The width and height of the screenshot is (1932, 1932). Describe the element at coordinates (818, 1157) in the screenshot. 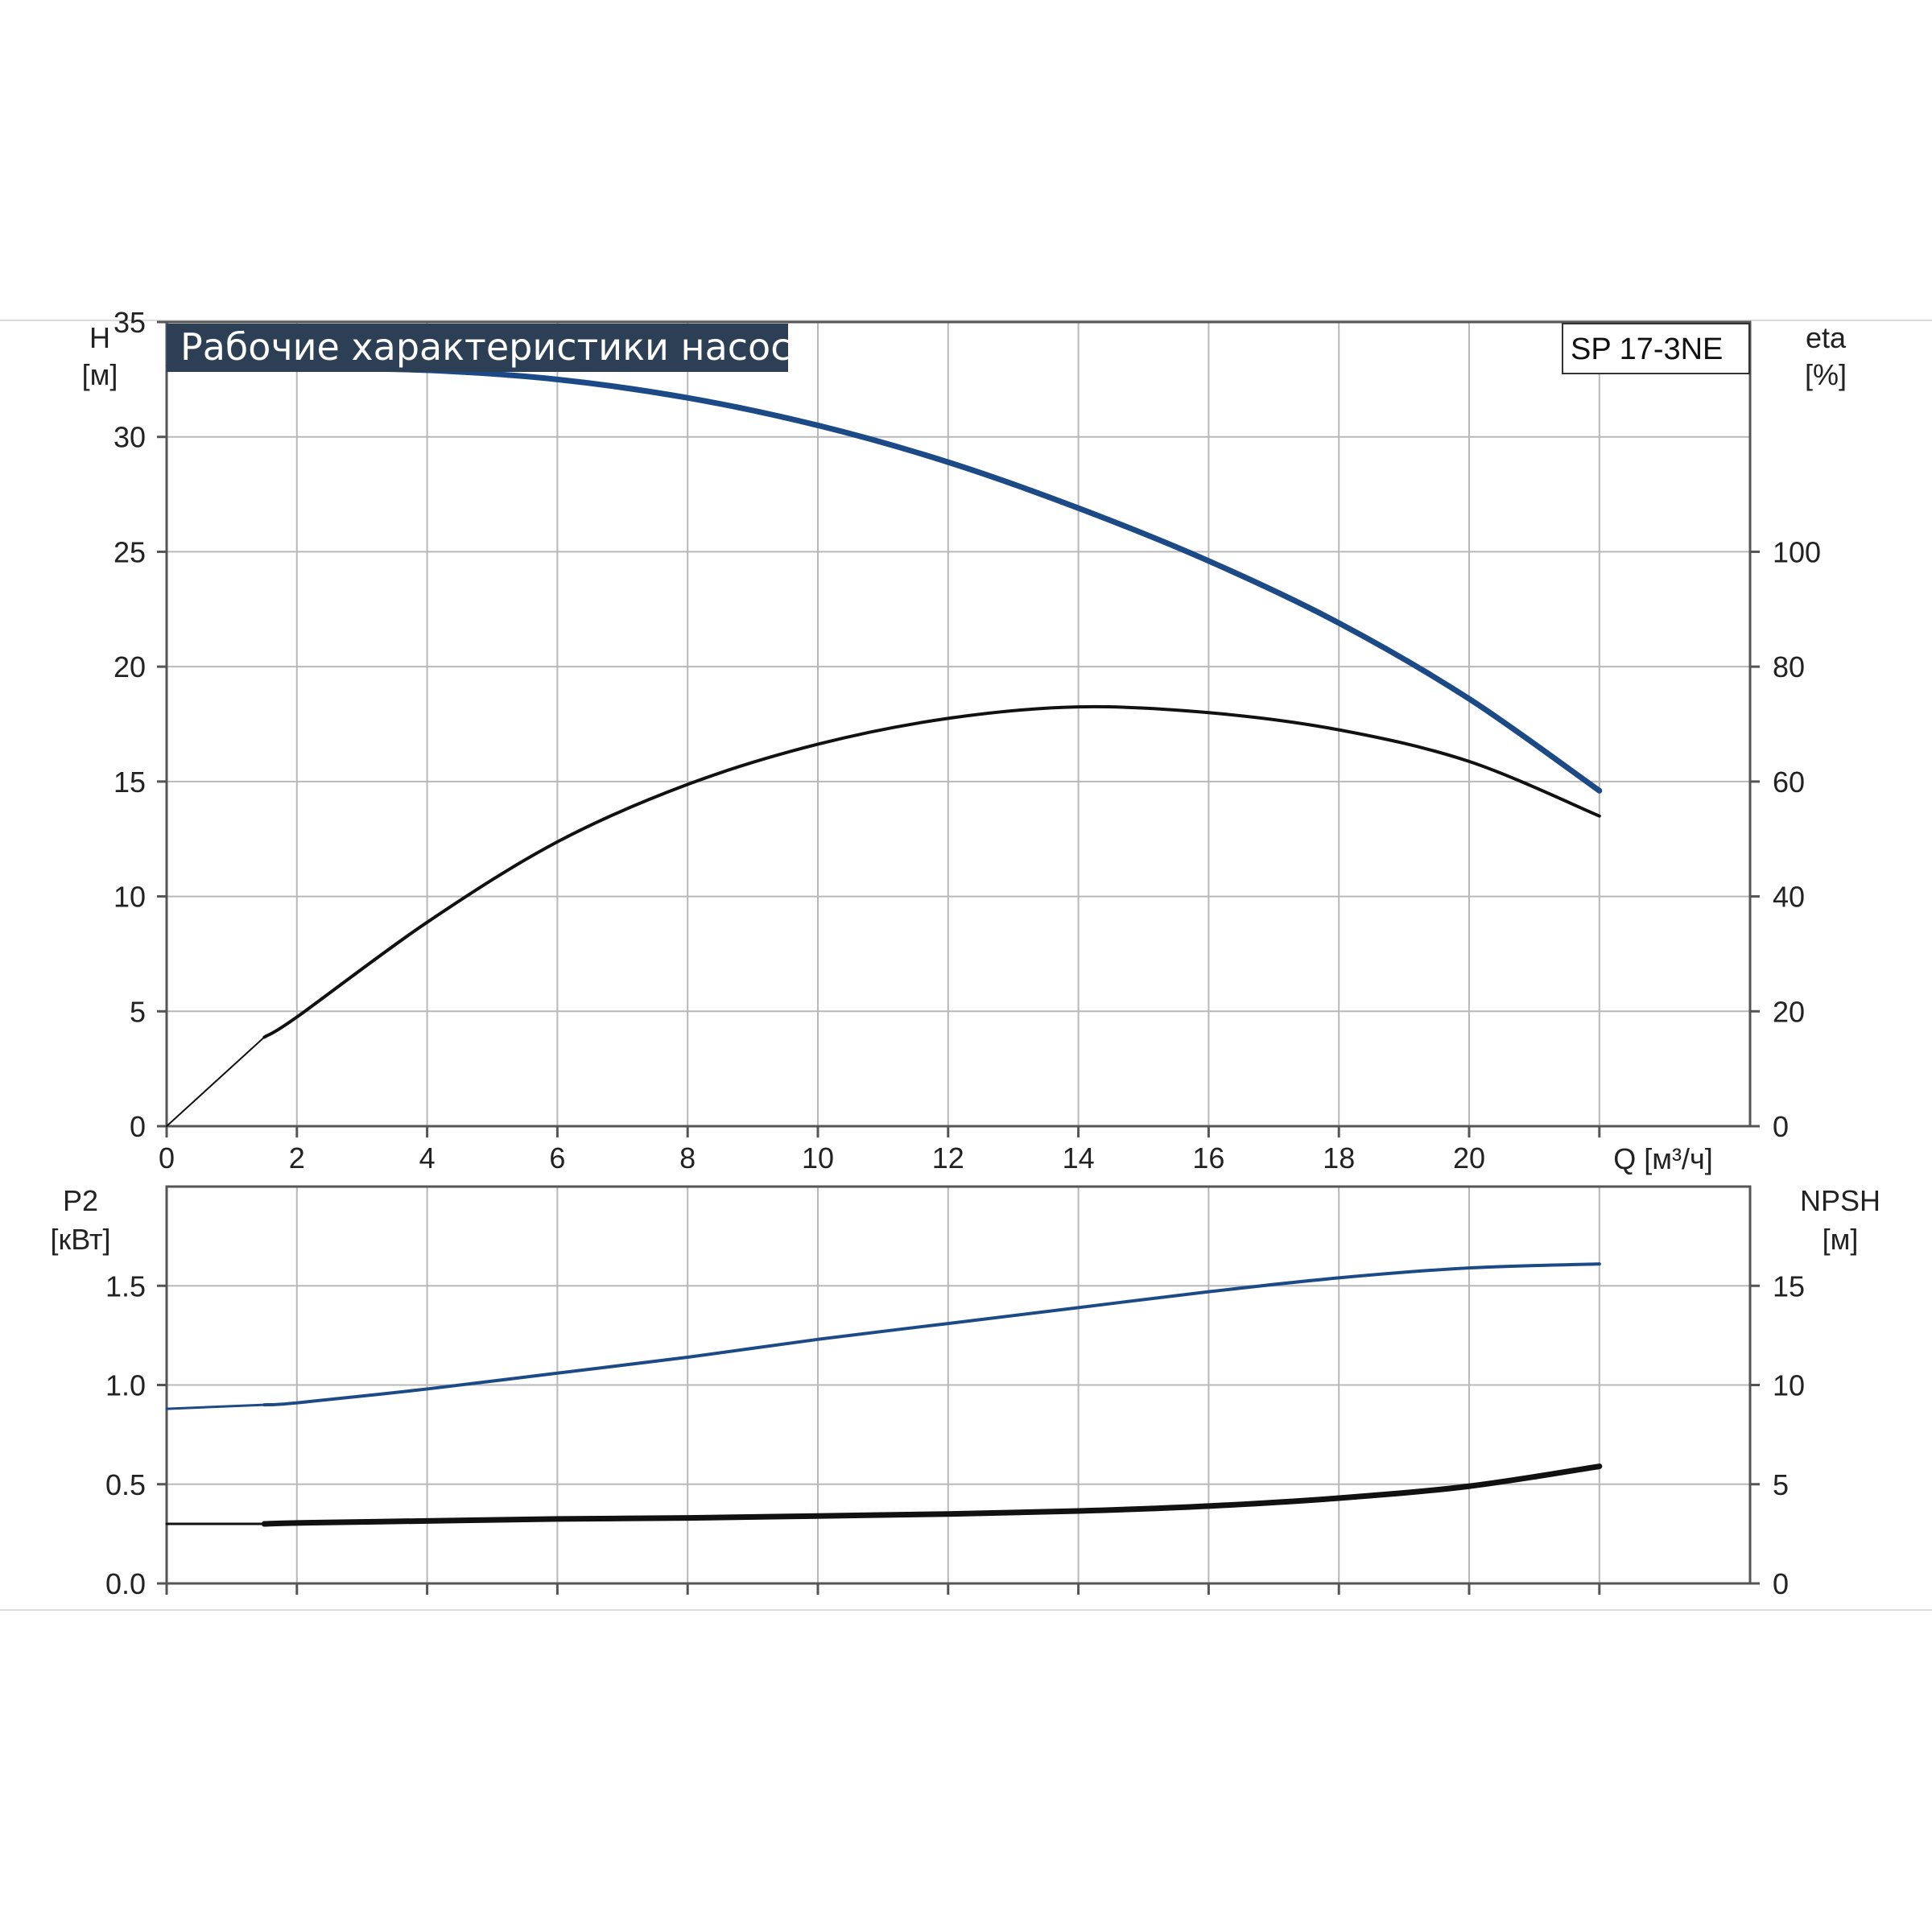

I see `top-xtick-label: 10` at that location.